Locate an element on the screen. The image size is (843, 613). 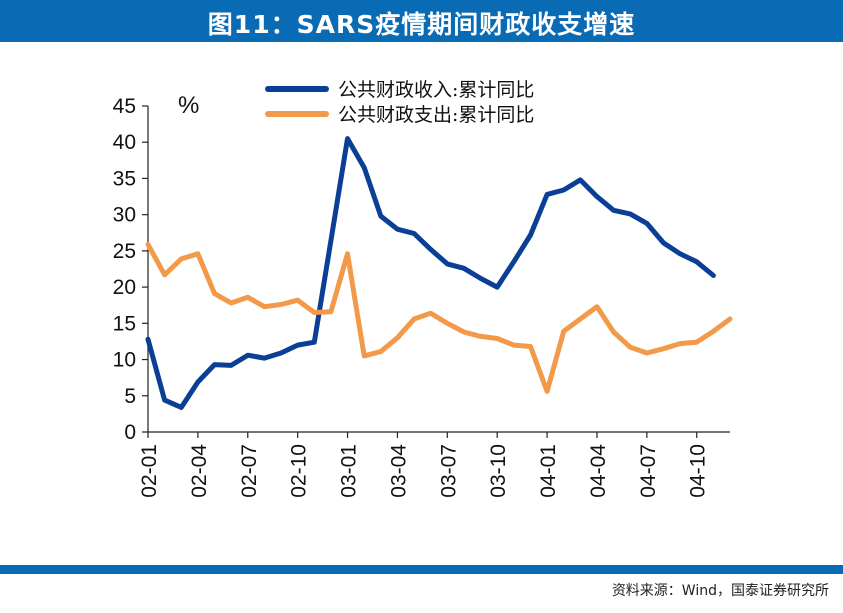
y-tick-label: 30 is located at coordinates (124, 215).